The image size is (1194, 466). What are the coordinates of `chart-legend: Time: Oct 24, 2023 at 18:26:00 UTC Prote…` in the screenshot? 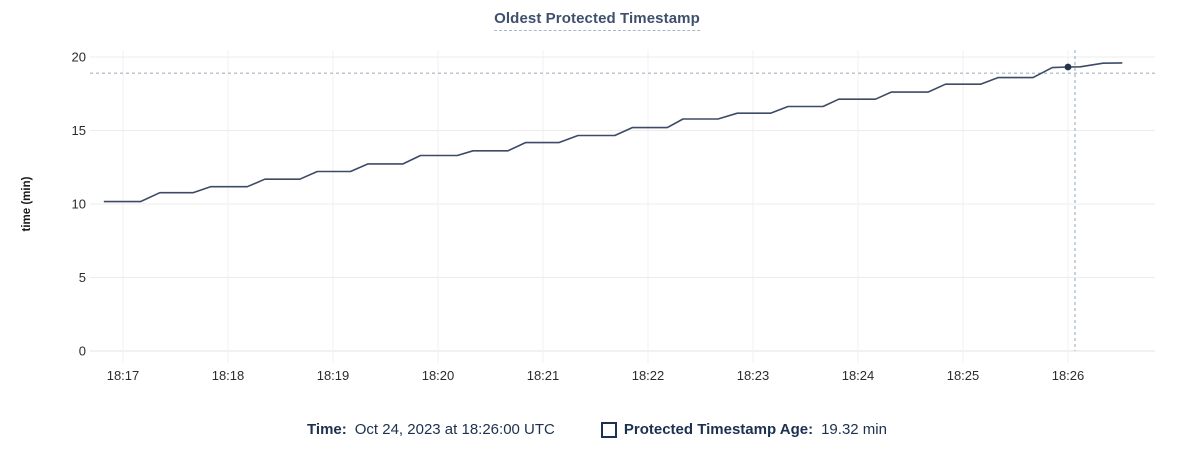 It's located at (597, 429).